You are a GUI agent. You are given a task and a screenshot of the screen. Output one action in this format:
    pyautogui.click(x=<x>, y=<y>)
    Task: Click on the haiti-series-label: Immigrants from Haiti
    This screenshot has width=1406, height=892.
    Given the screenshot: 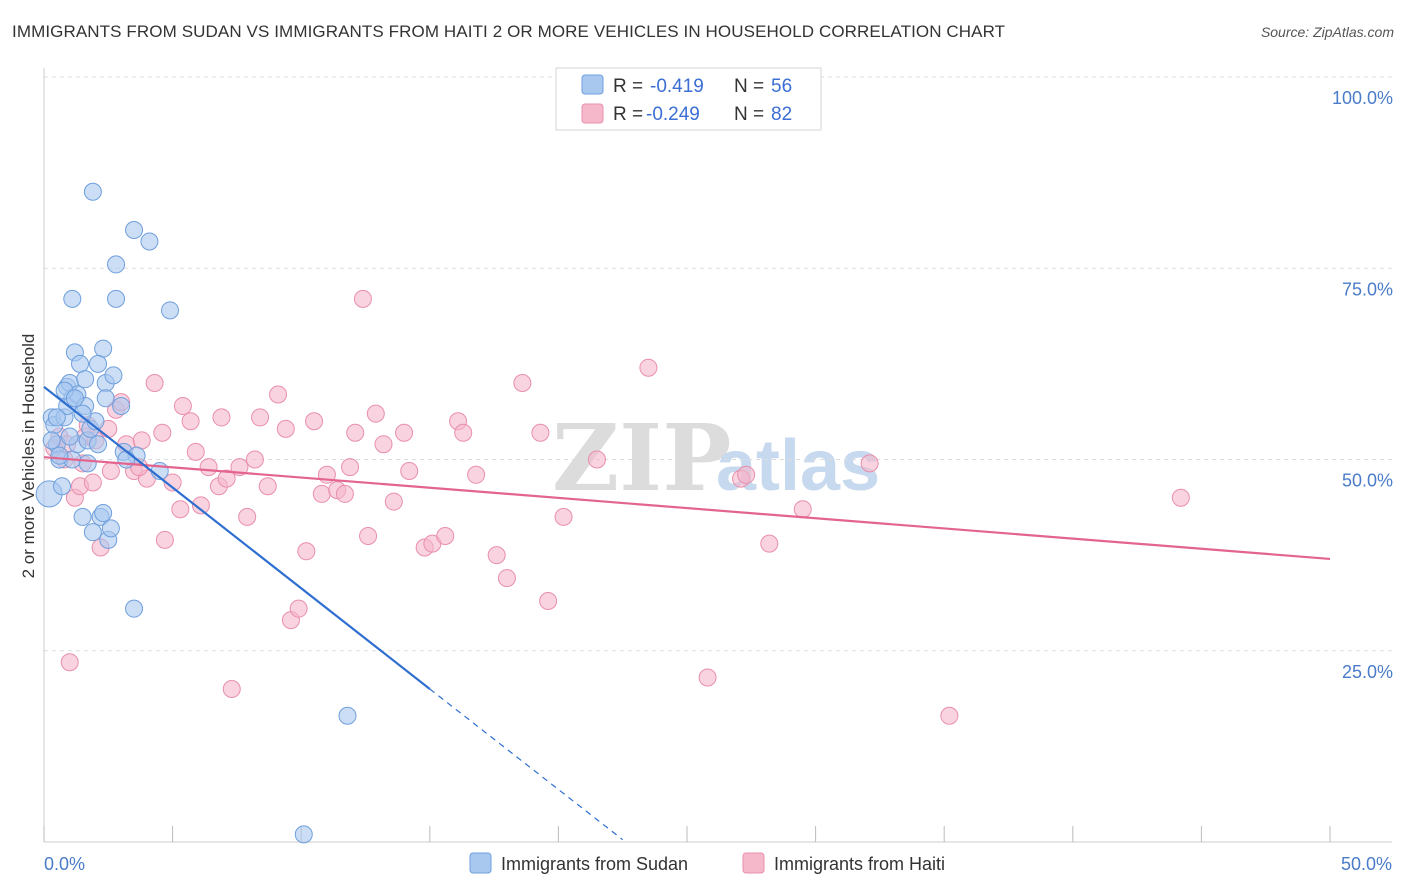 What is the action you would take?
    pyautogui.click(x=859, y=864)
    